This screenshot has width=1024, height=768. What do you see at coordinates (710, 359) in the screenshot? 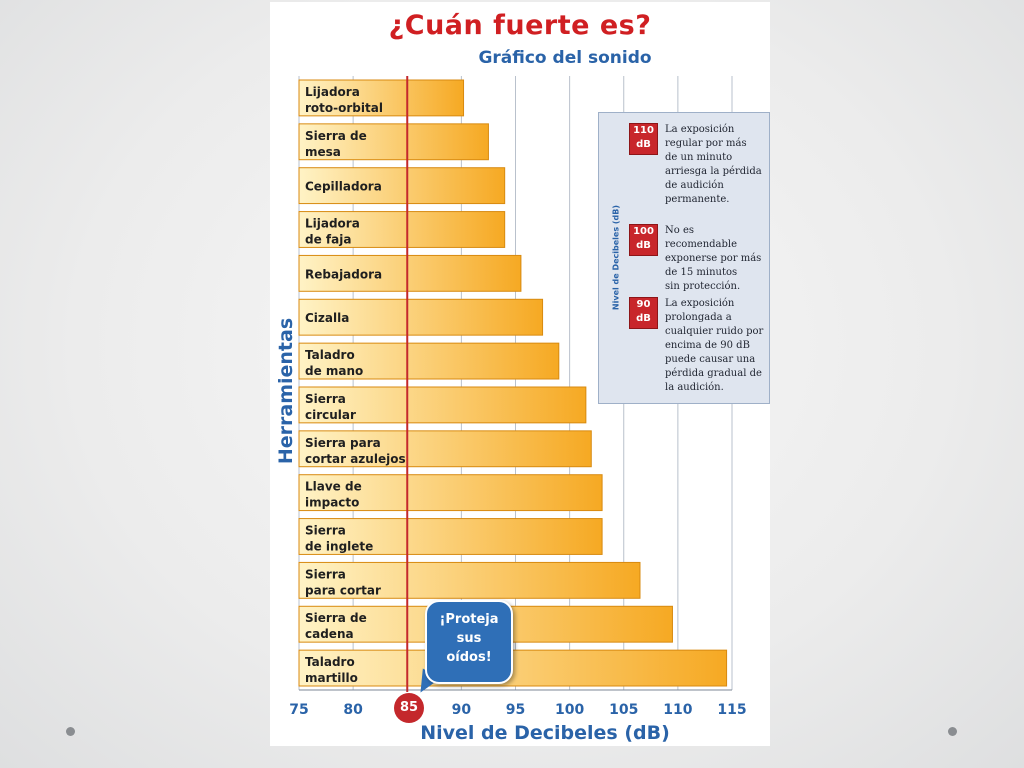
I see `legend-line: puede causar una` at bounding box center [710, 359].